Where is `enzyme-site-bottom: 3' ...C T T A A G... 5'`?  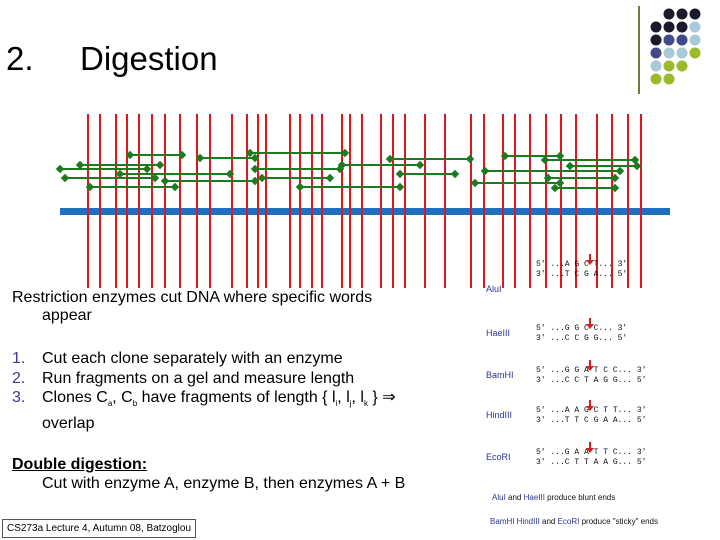
enzyme-site-bottom: 3' ...C T T A A G... 5' is located at coordinates (591, 462).